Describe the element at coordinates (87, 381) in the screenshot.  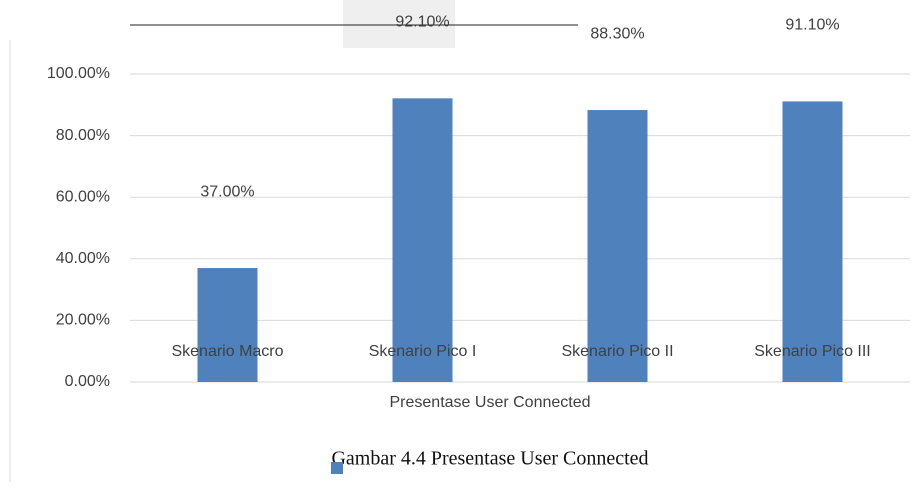
I see `y-tick-label: 0.00%` at that location.